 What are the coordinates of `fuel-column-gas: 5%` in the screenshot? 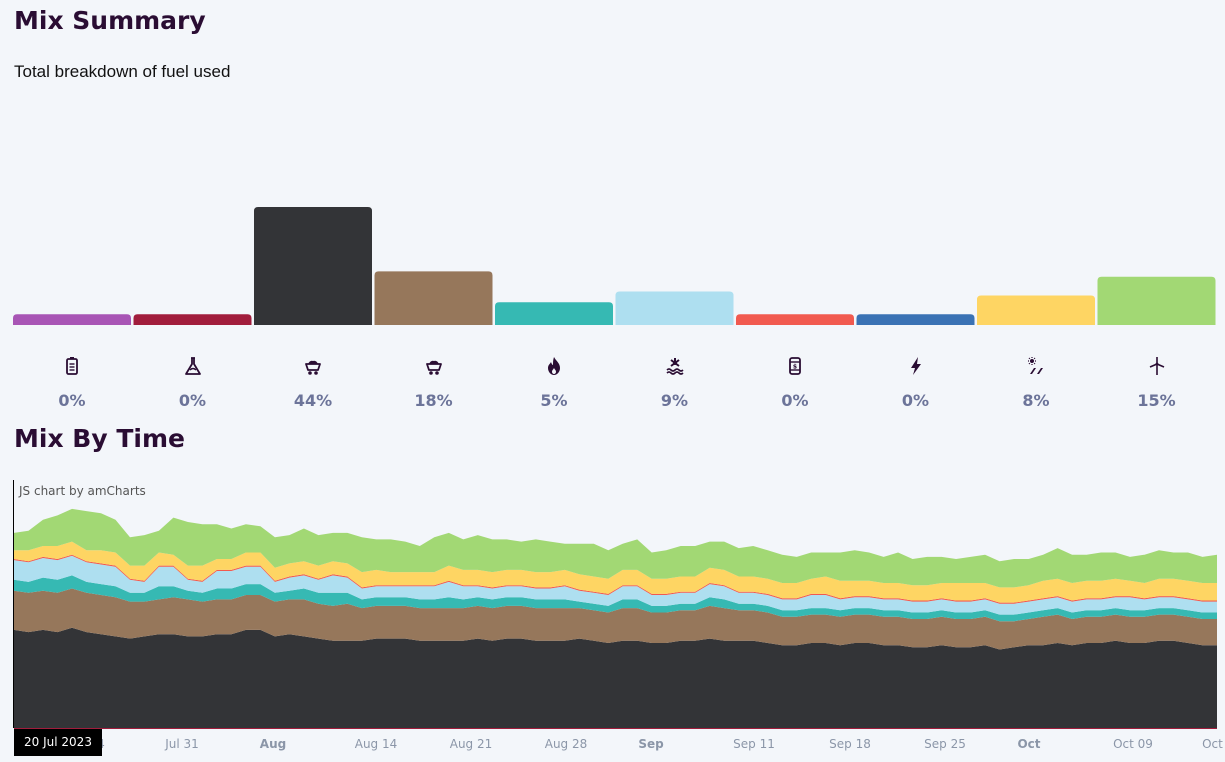 It's located at (554, 382).